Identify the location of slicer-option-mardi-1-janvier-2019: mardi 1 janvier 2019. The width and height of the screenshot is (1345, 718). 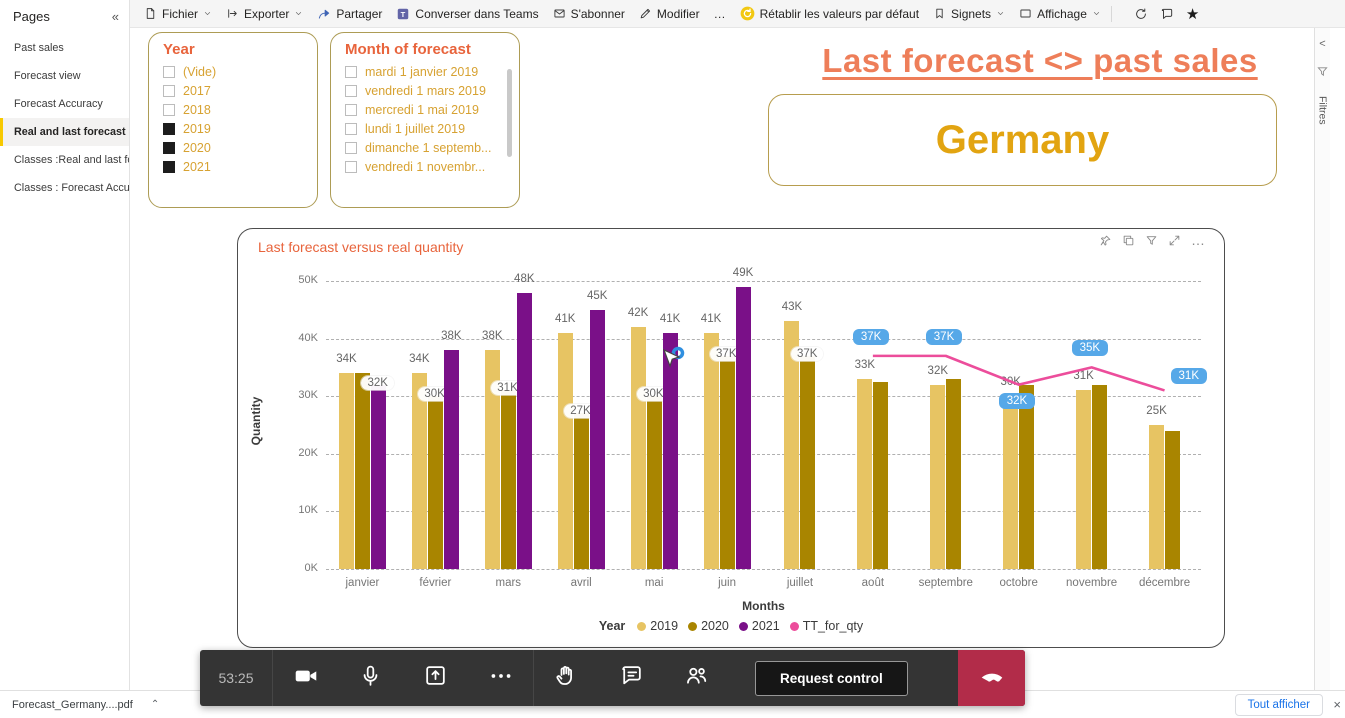
(427, 71).